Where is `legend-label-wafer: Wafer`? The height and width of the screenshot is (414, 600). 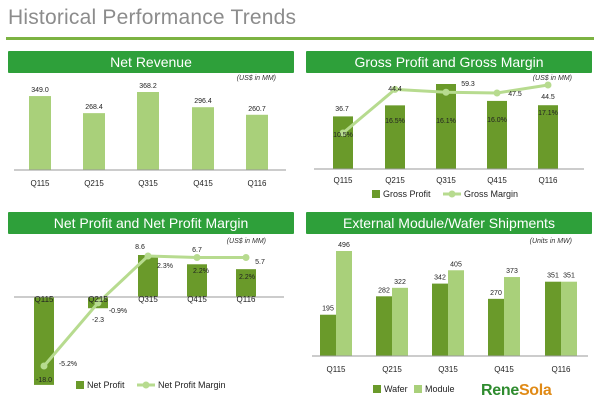
legend-label-wafer: Wafer is located at coordinates (396, 389).